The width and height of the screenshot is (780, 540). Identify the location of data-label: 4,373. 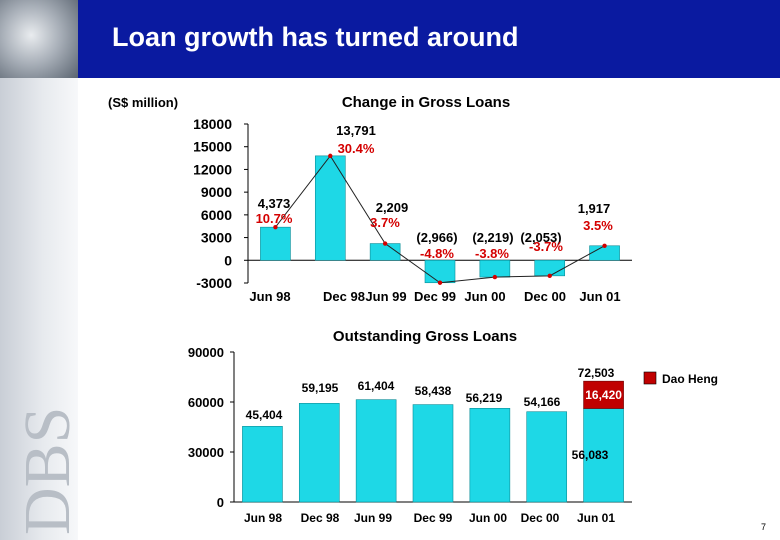
(274, 203).